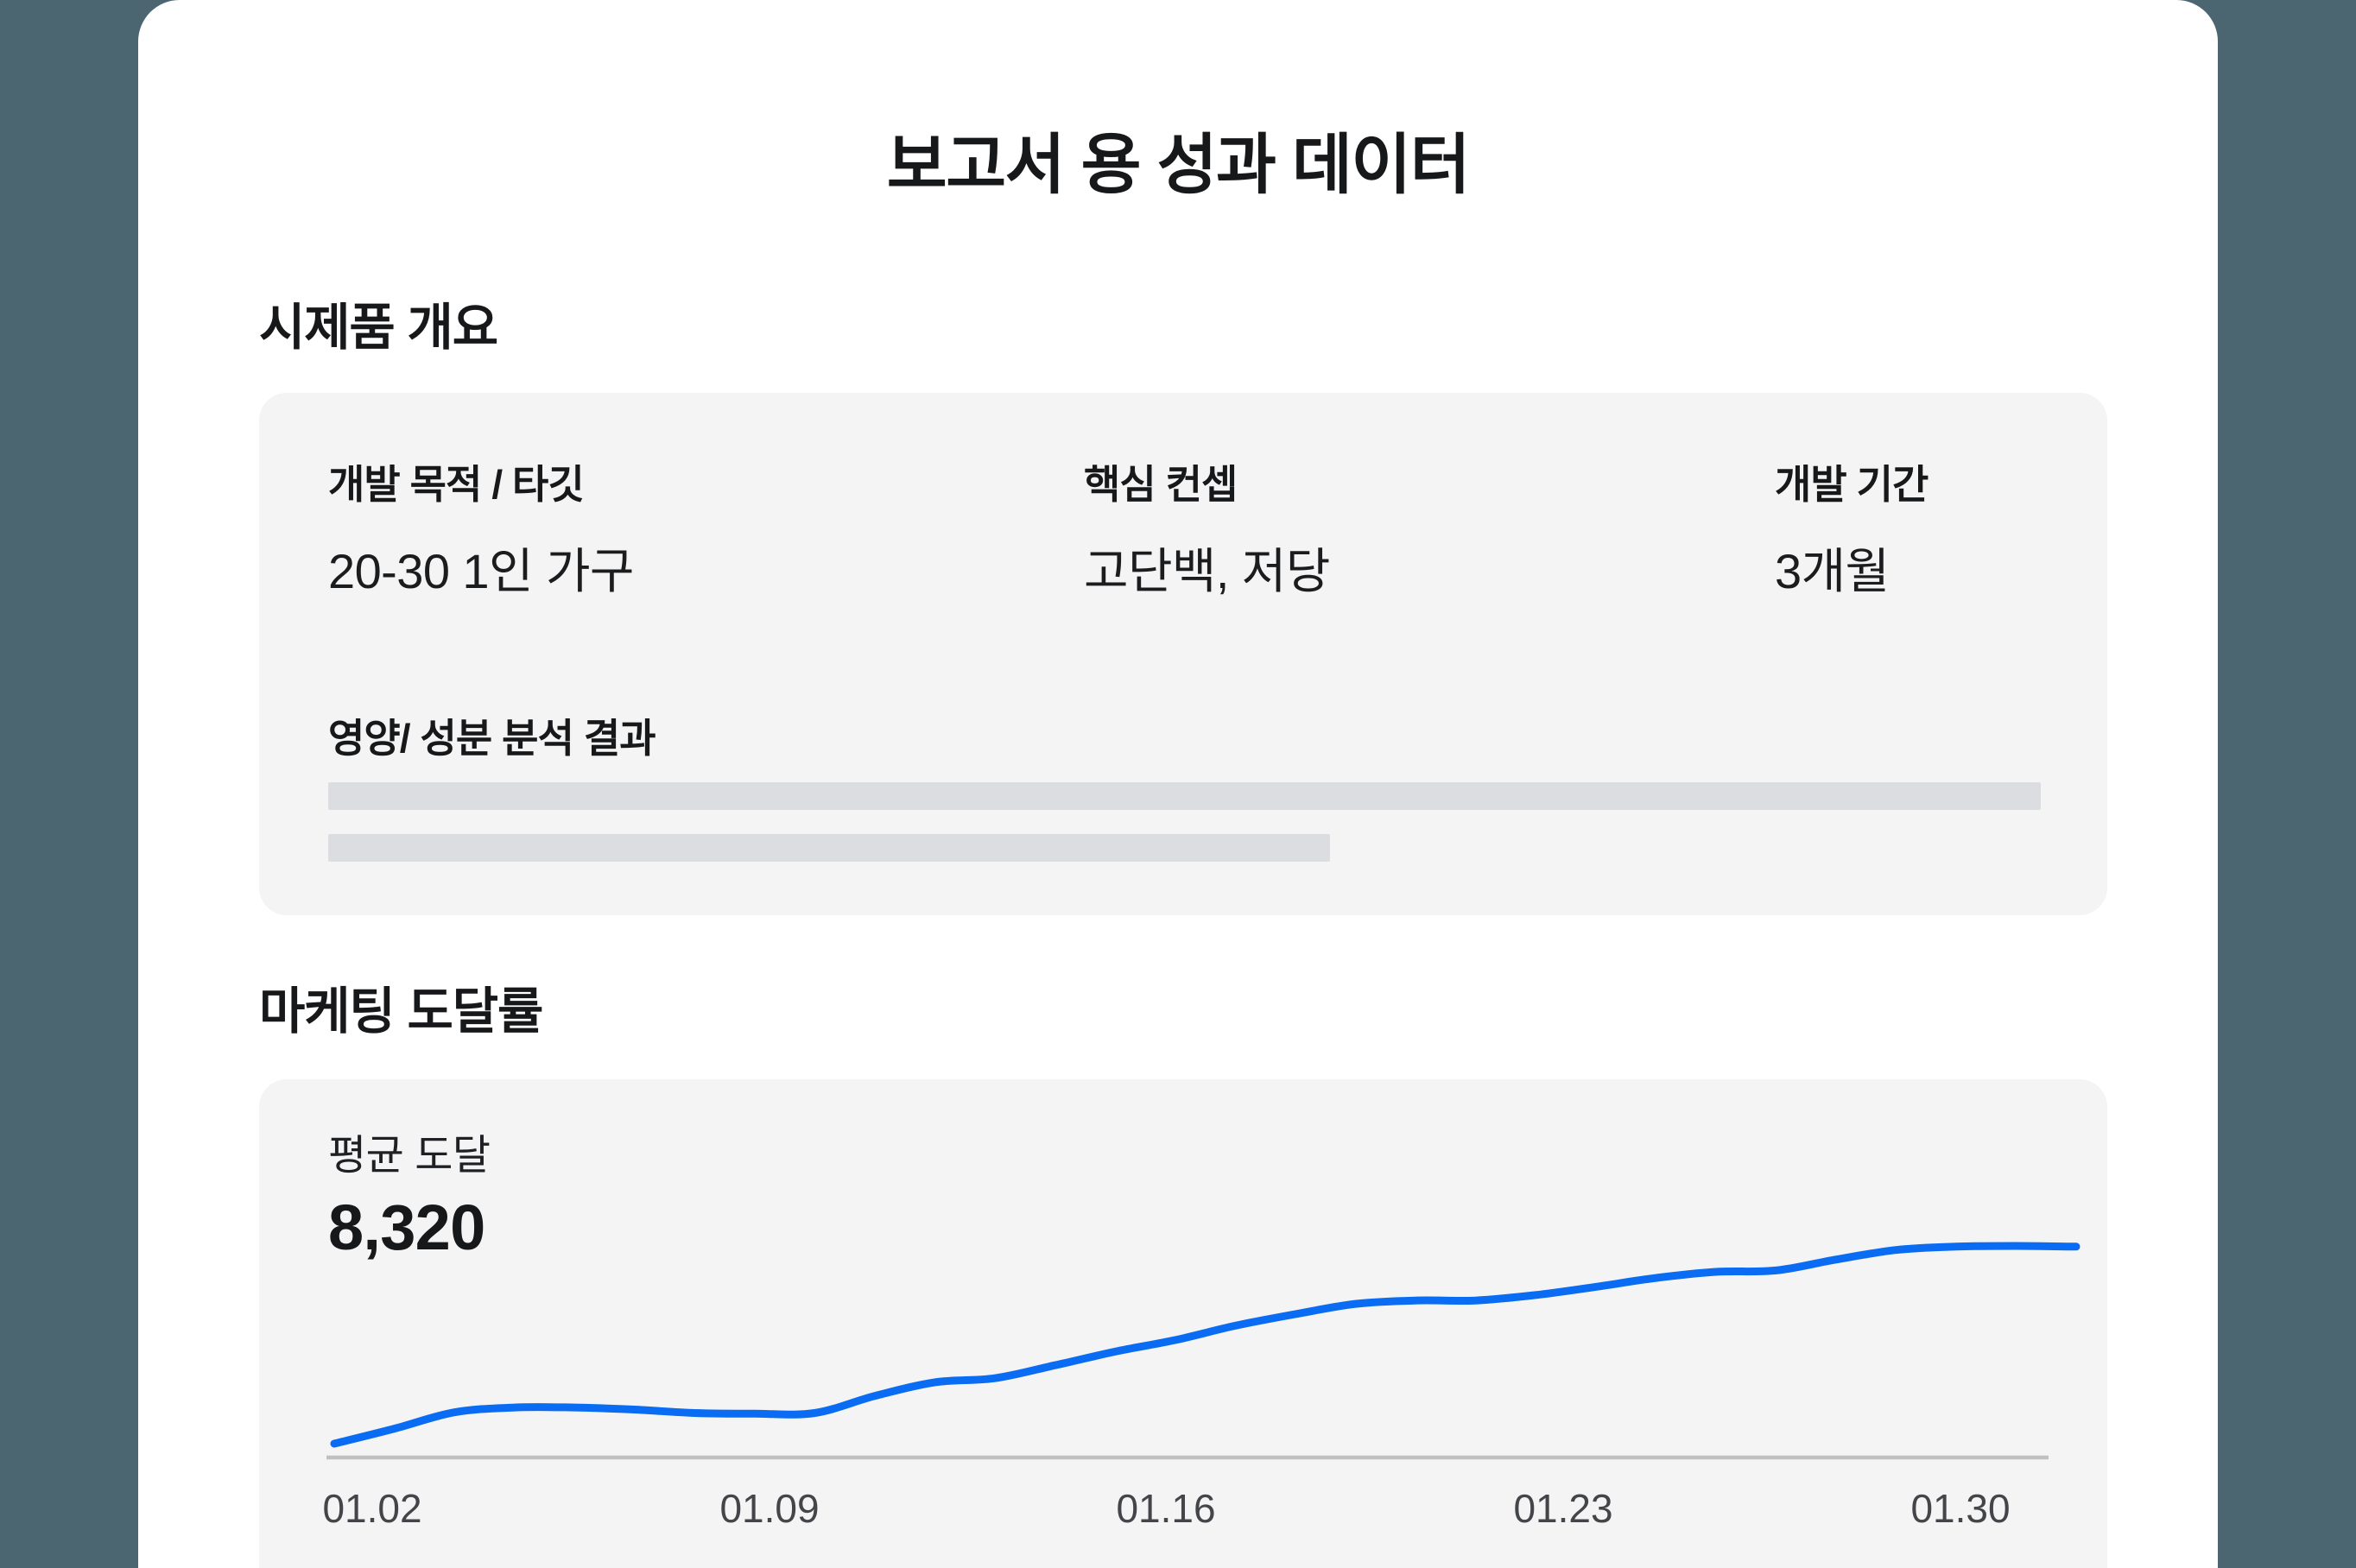 The height and width of the screenshot is (1568, 2356). Describe the element at coordinates (410, 1156) in the screenshot. I see `metric-label: 평균 도달` at that location.